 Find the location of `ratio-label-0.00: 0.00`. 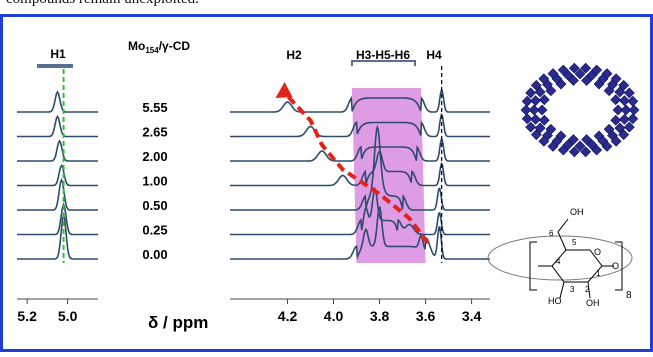

ratio-label-0.00: 0.00 is located at coordinates (154, 254).